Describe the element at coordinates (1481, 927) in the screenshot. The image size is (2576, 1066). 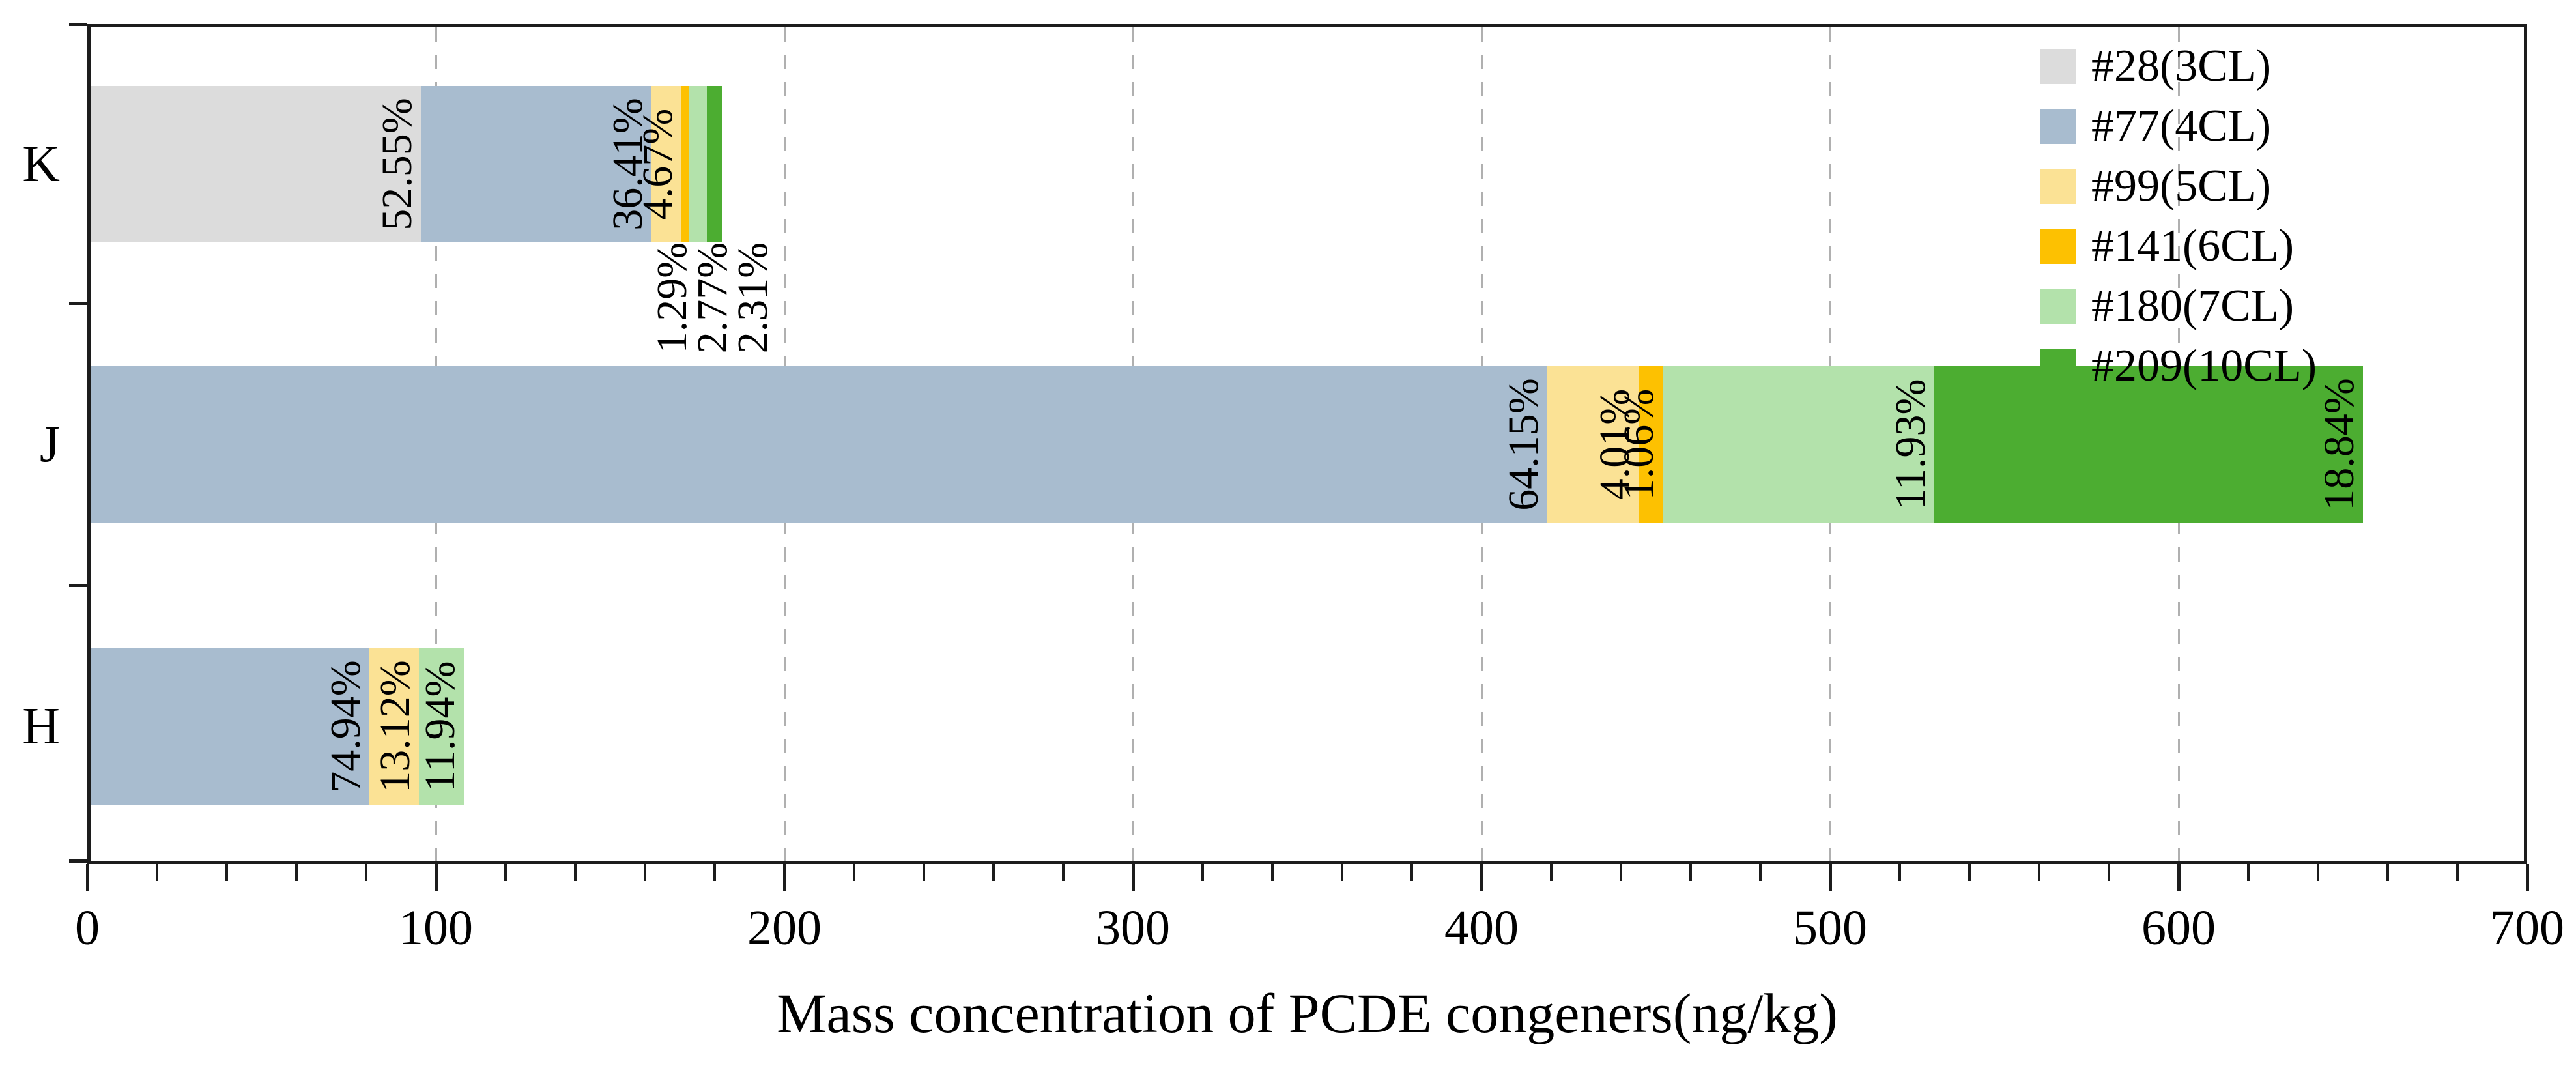
I see `x-tick-label-400: 400` at that location.